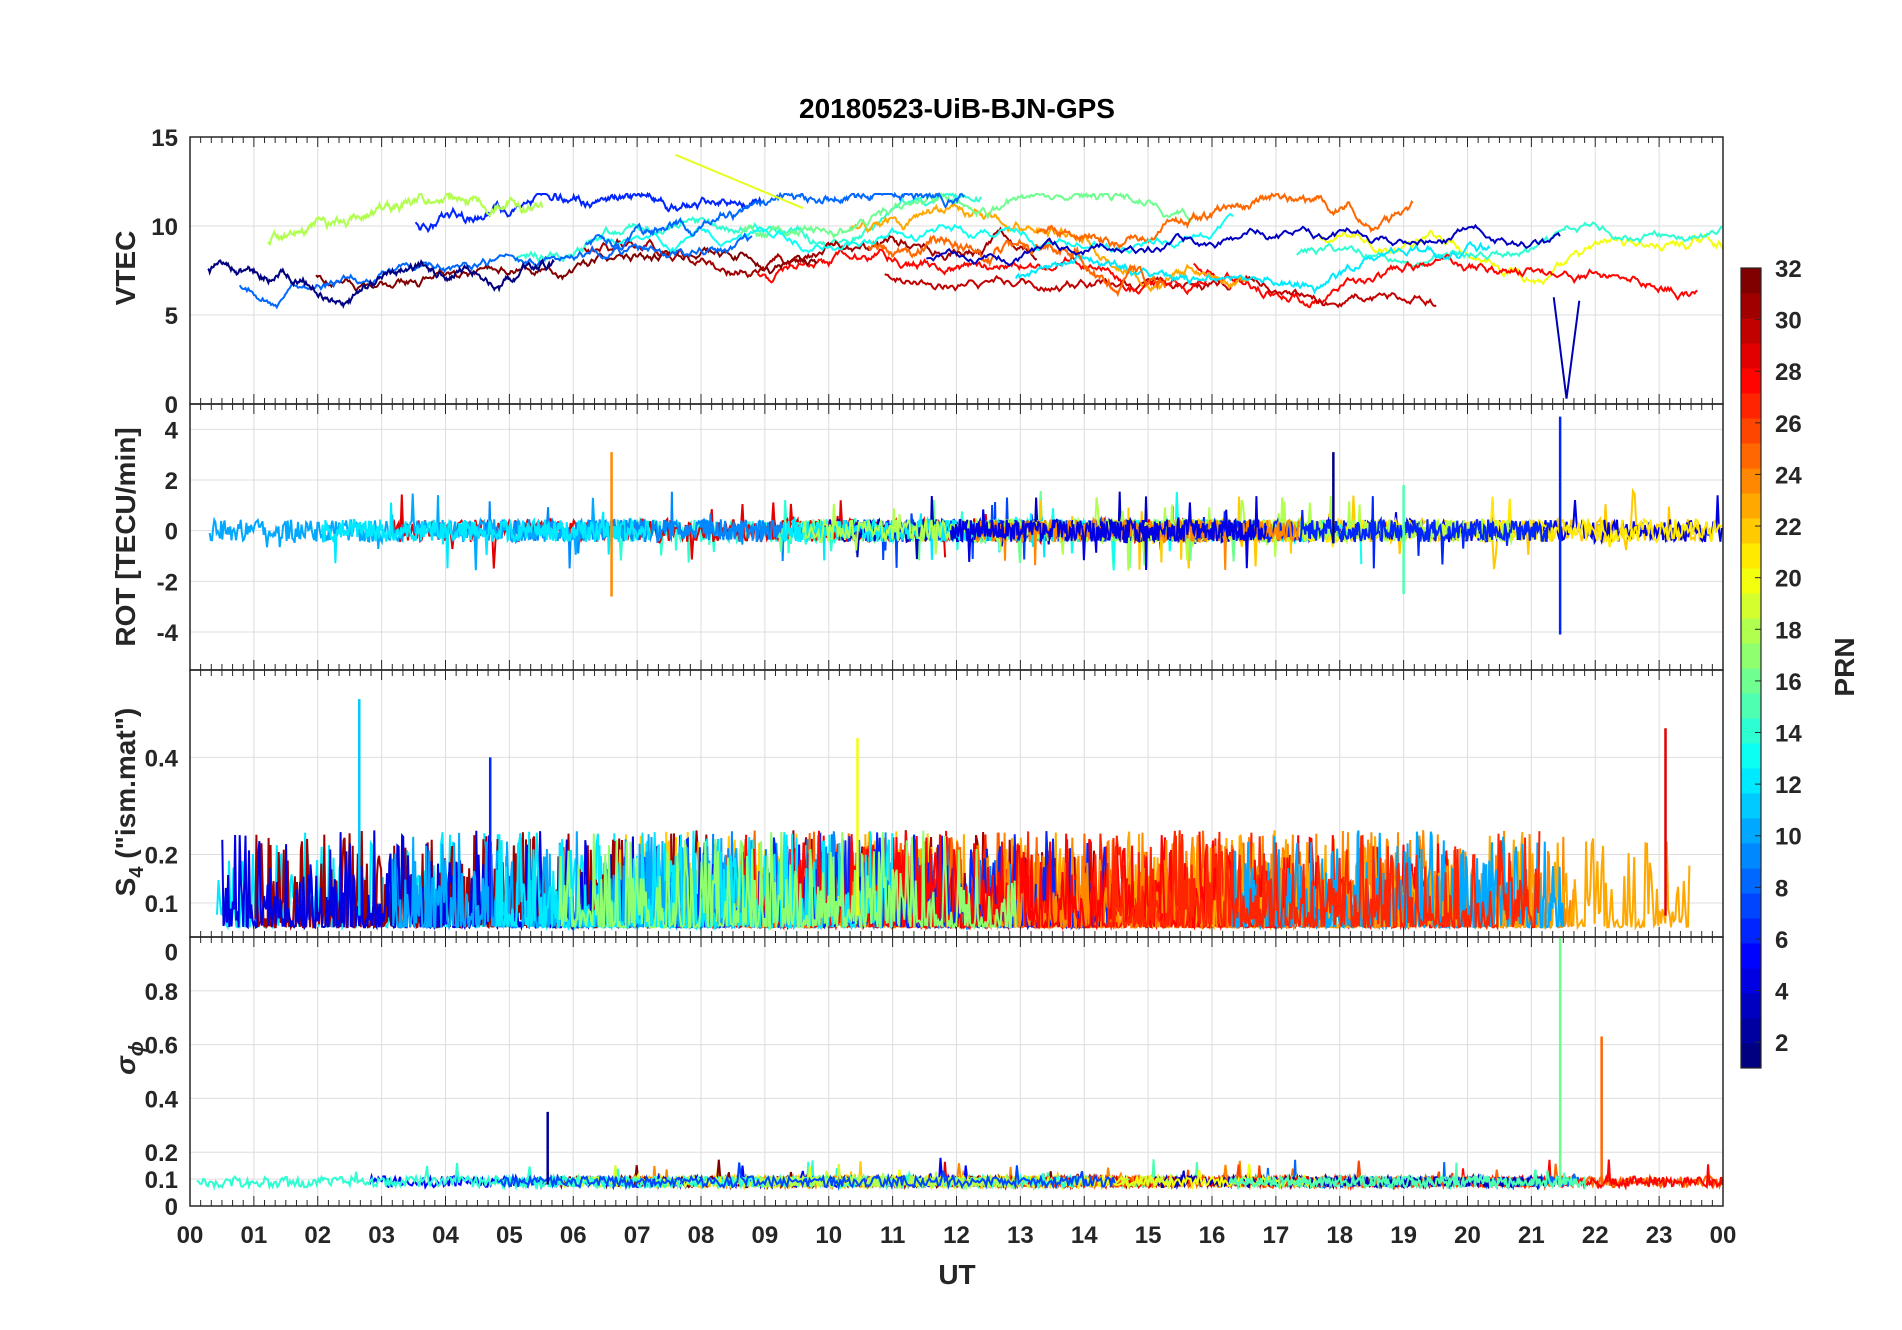 The height and width of the screenshot is (1330, 1902). What do you see at coordinates (1788, 527) in the screenshot?
I see `colorbar-tick-label: 22` at bounding box center [1788, 527].